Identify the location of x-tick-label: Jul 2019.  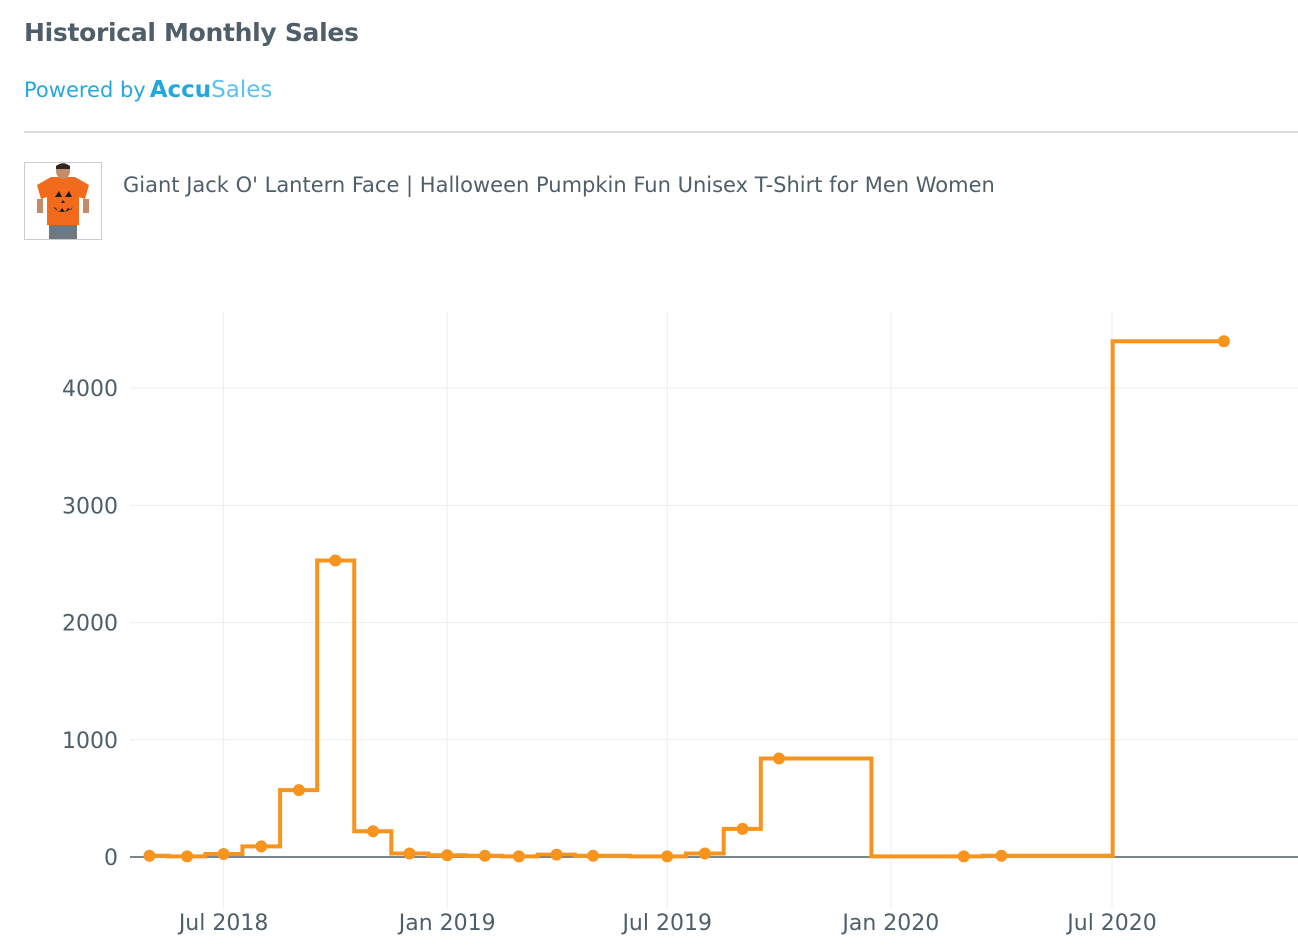
(666, 923).